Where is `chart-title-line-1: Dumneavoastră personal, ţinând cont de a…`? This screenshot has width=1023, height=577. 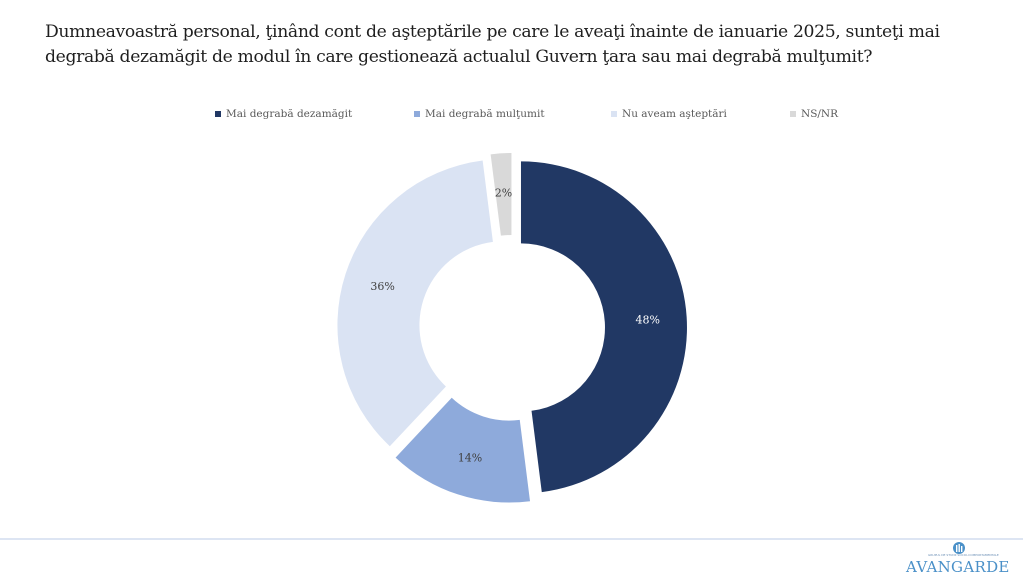
chart-title-line-1: Dumneavoastră personal, ţinând cont de a… is located at coordinates (492, 32).